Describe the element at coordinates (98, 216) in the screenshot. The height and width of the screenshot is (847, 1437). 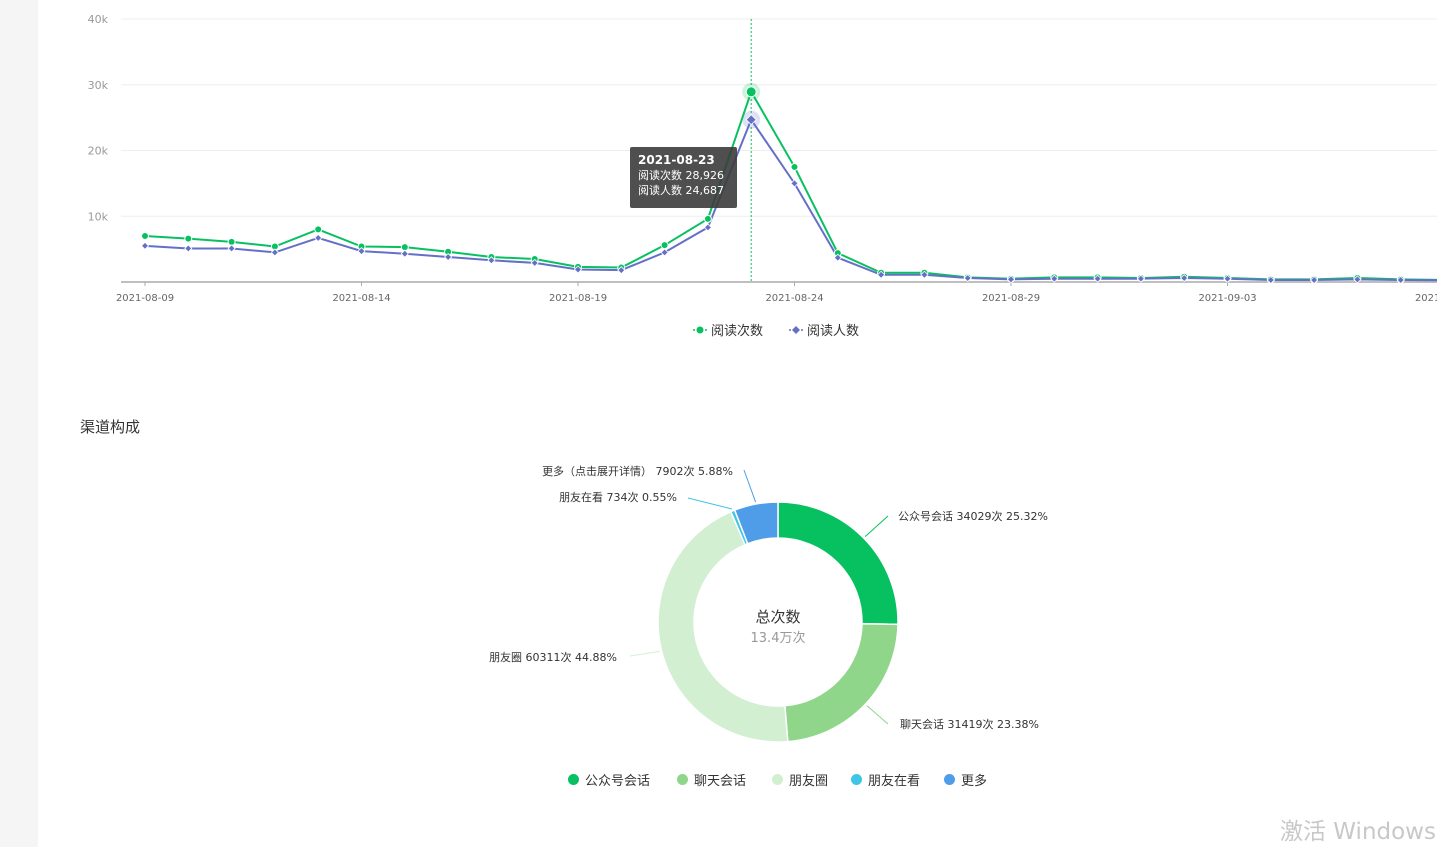
I see `y-tick-label: 10k` at that location.